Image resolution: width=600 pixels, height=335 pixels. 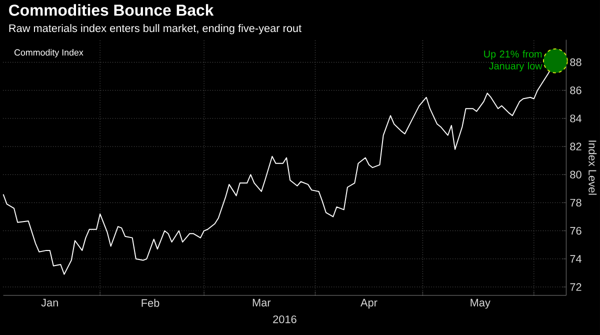 I want to click on chart-title: Commodities Bounce Back, so click(x=111, y=10).